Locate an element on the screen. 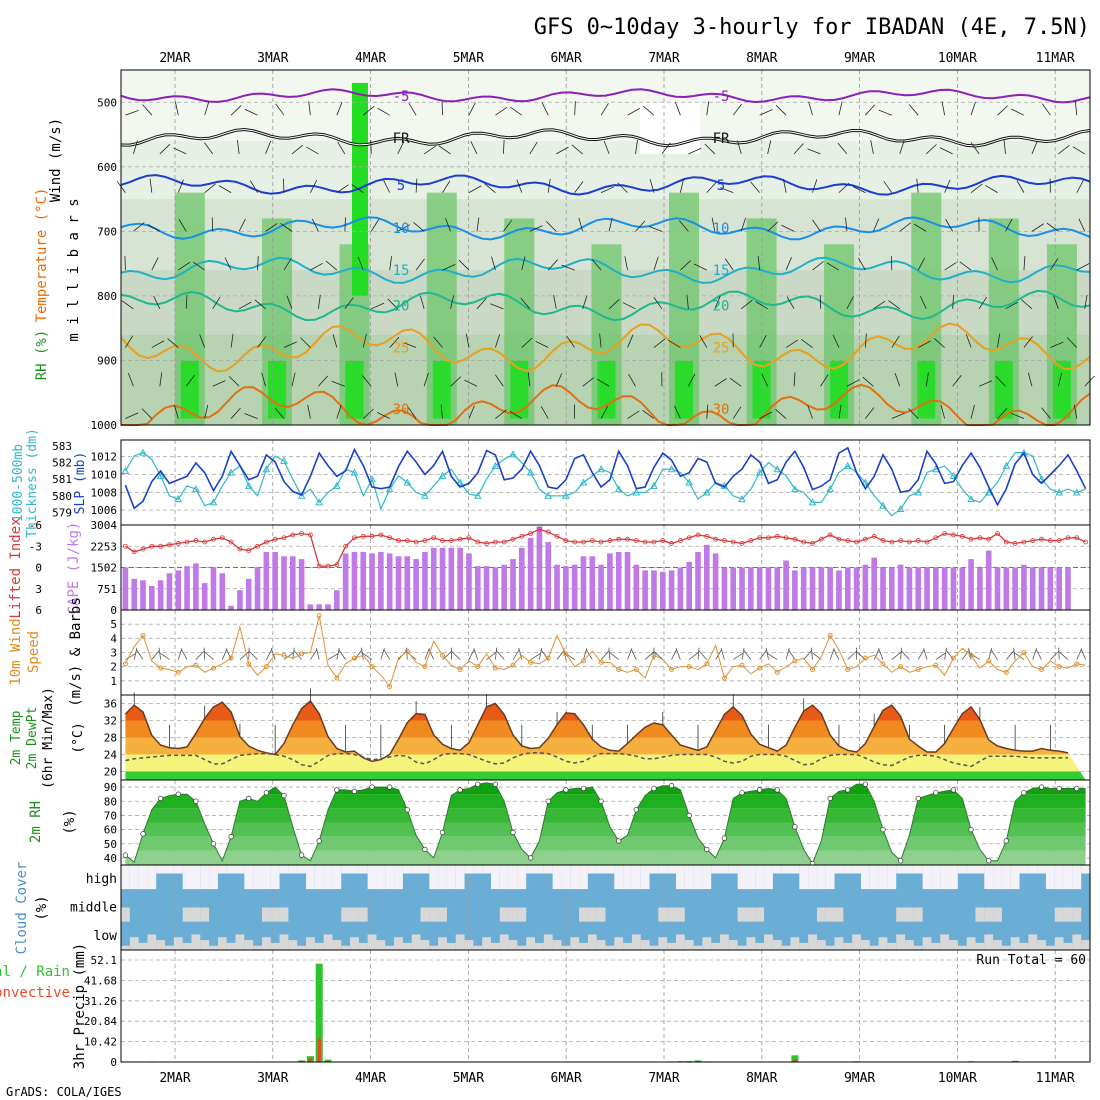 This screenshot has width=1100, height=1100. y-tick-label: 700 is located at coordinates (107, 231).